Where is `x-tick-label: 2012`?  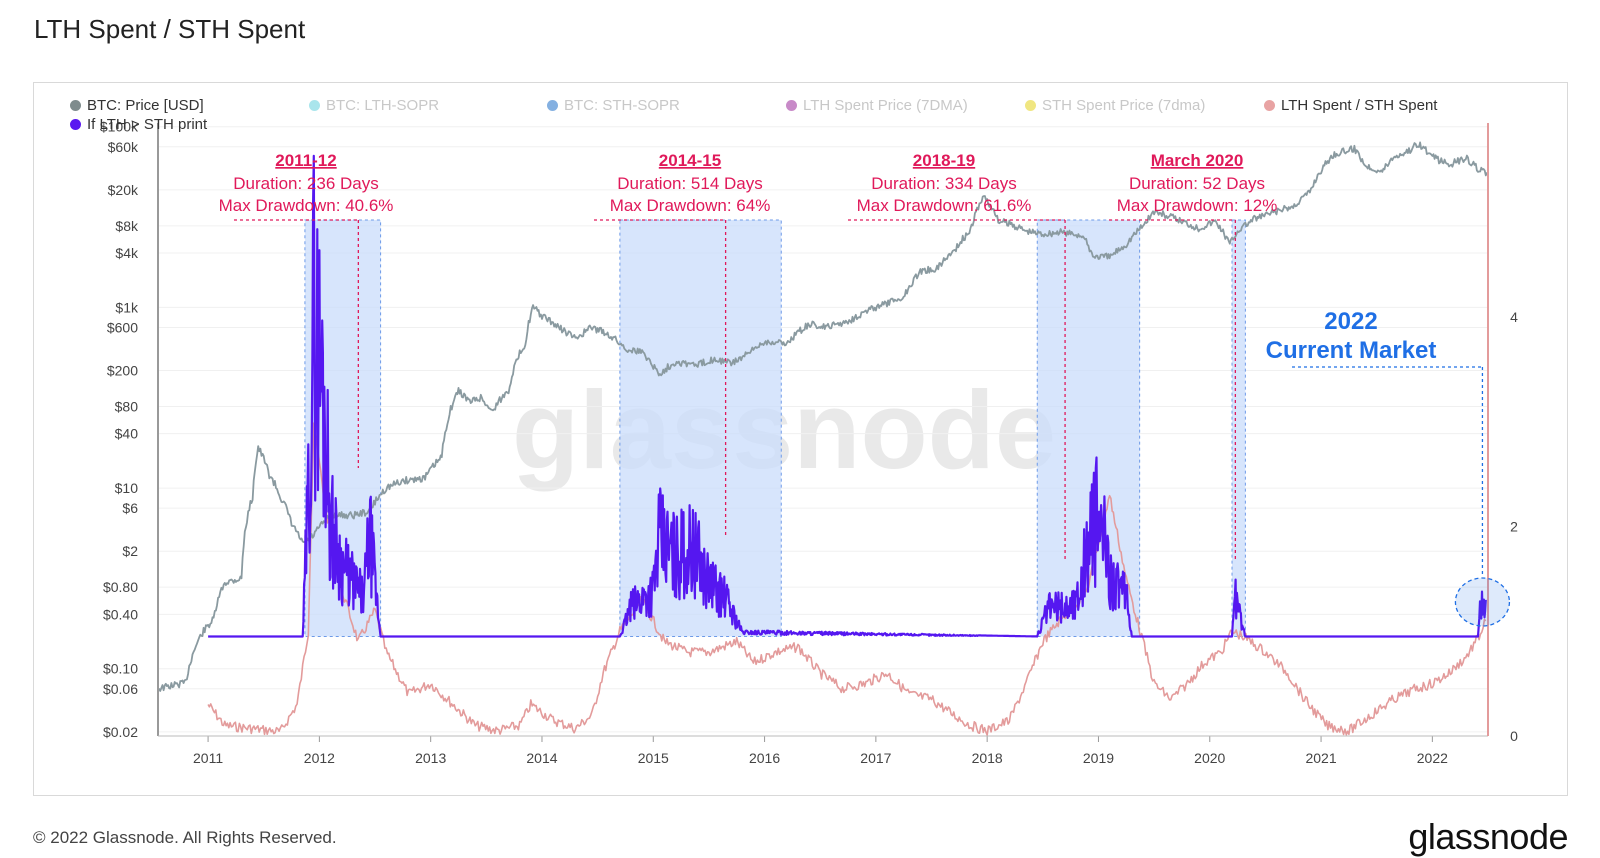 x-tick-label: 2012 is located at coordinates (319, 758).